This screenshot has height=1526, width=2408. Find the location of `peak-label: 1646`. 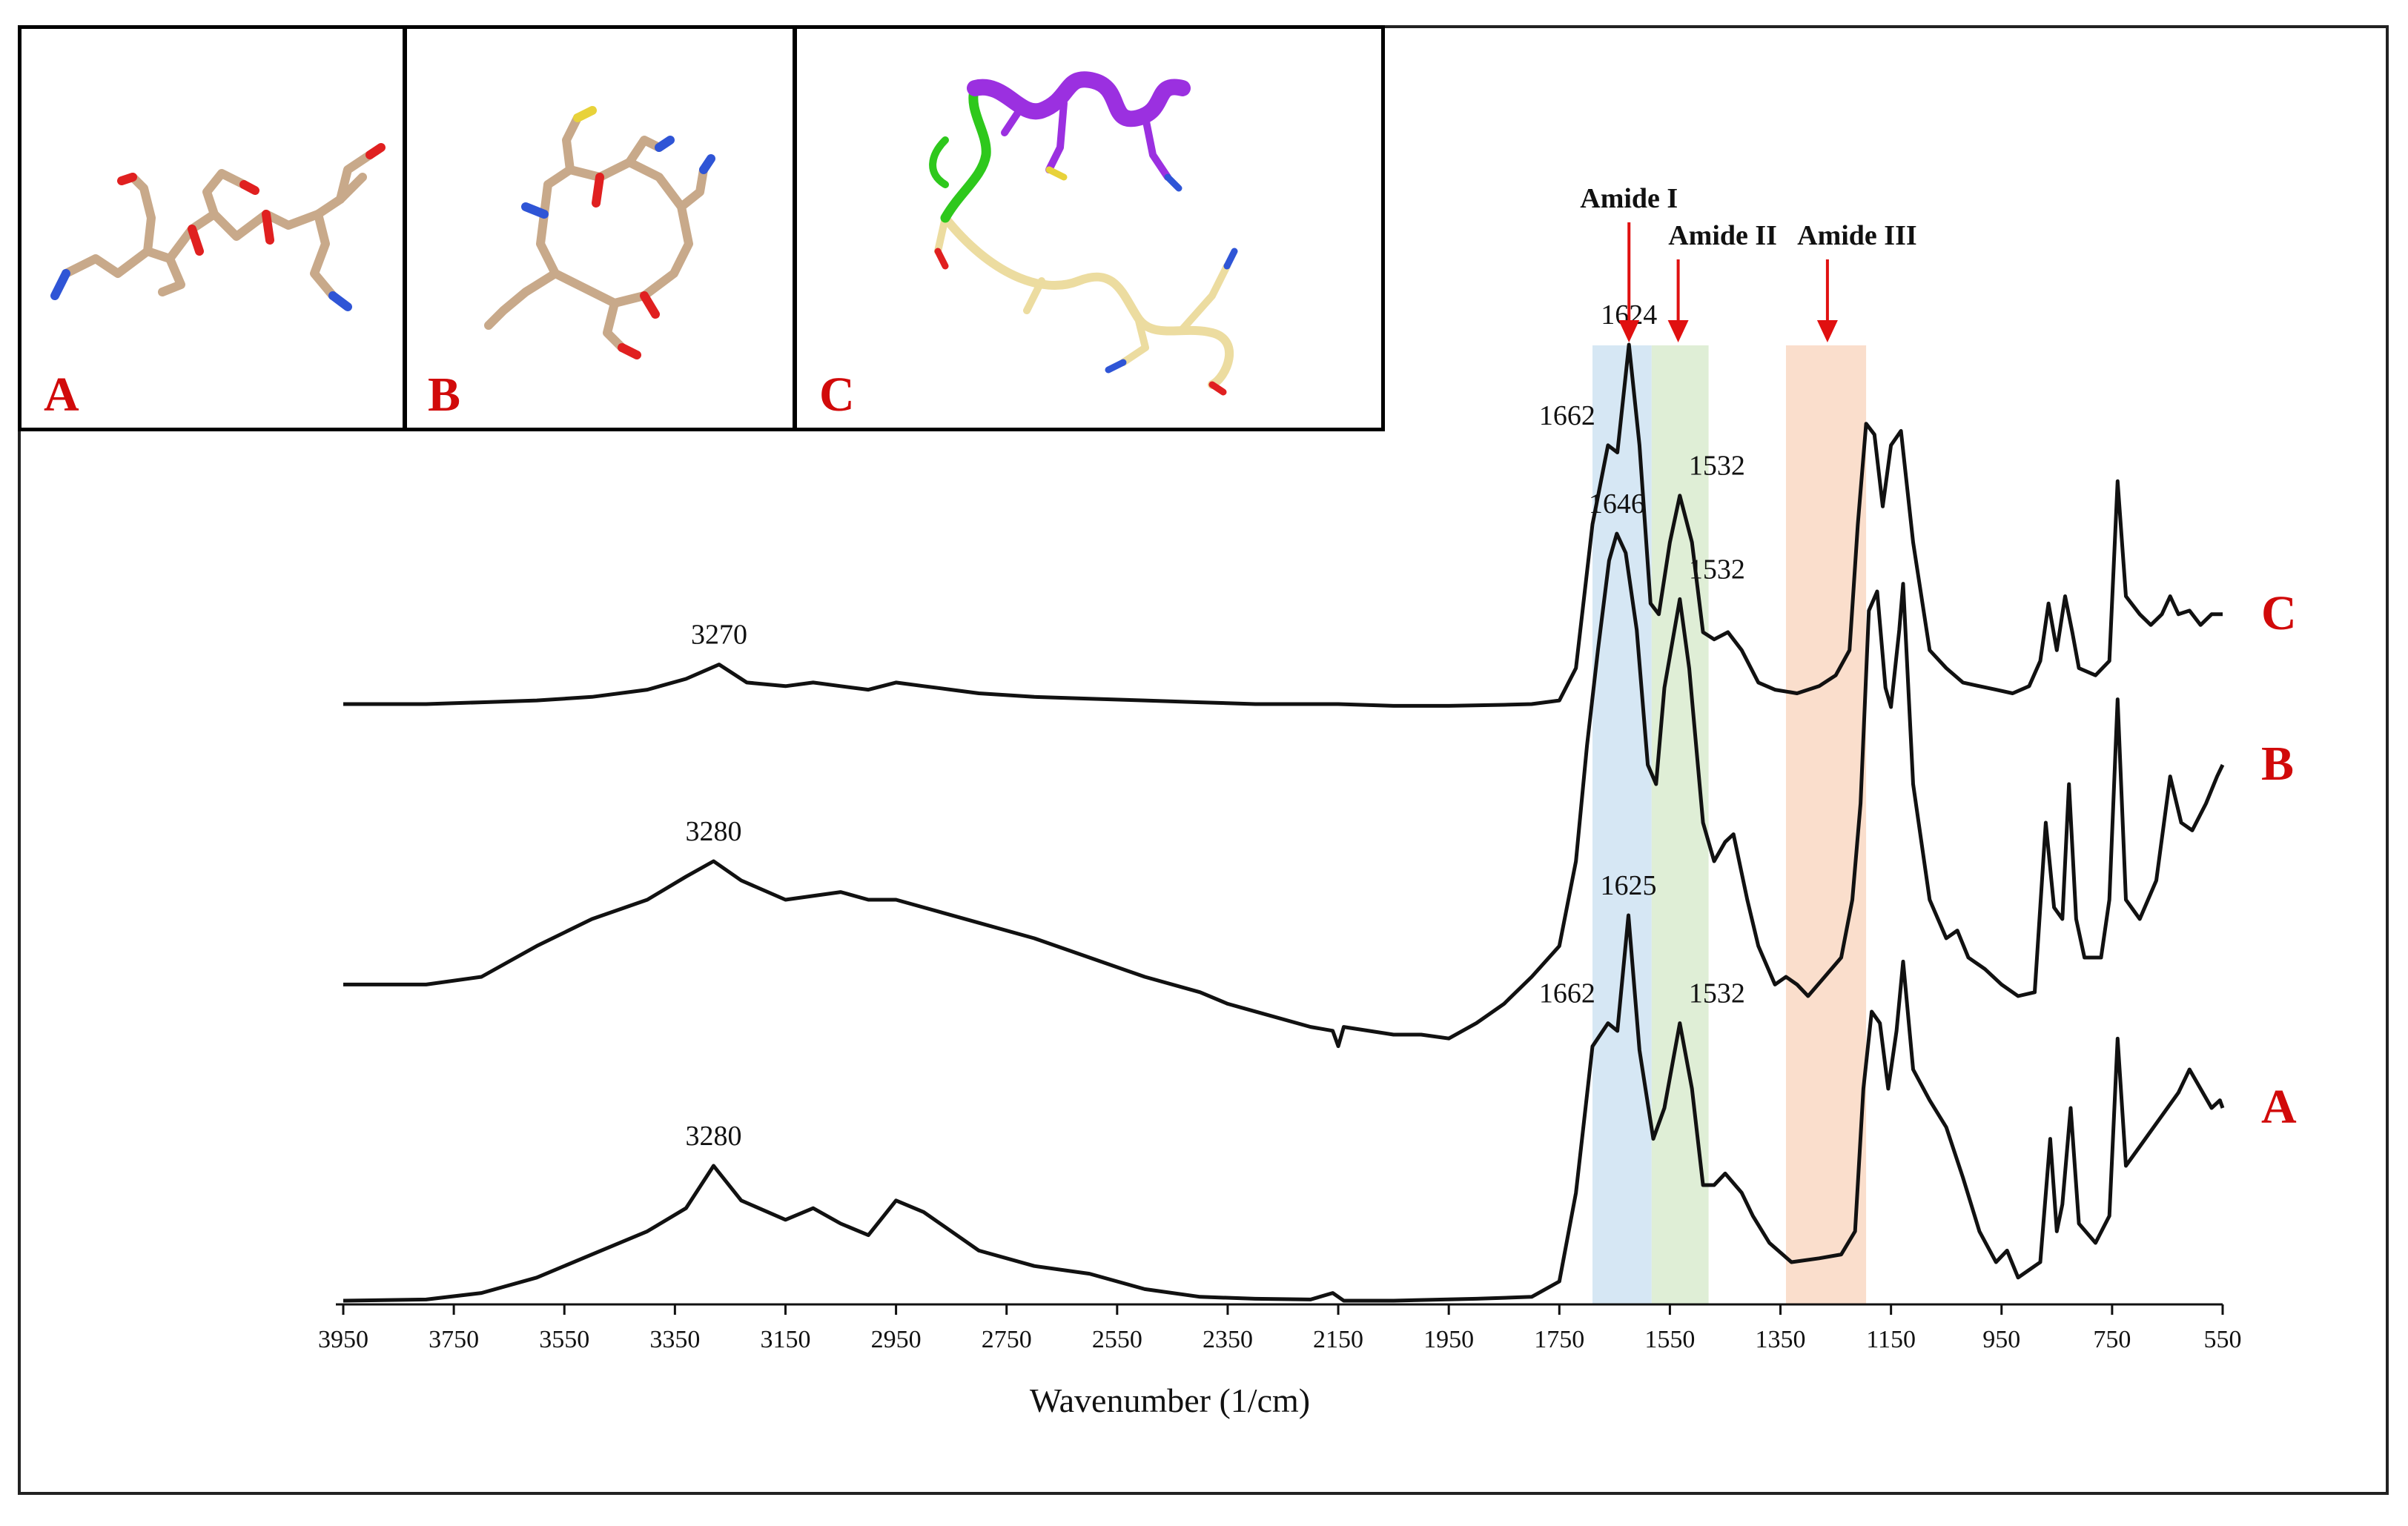

peak-label: 1646 is located at coordinates (1617, 504).